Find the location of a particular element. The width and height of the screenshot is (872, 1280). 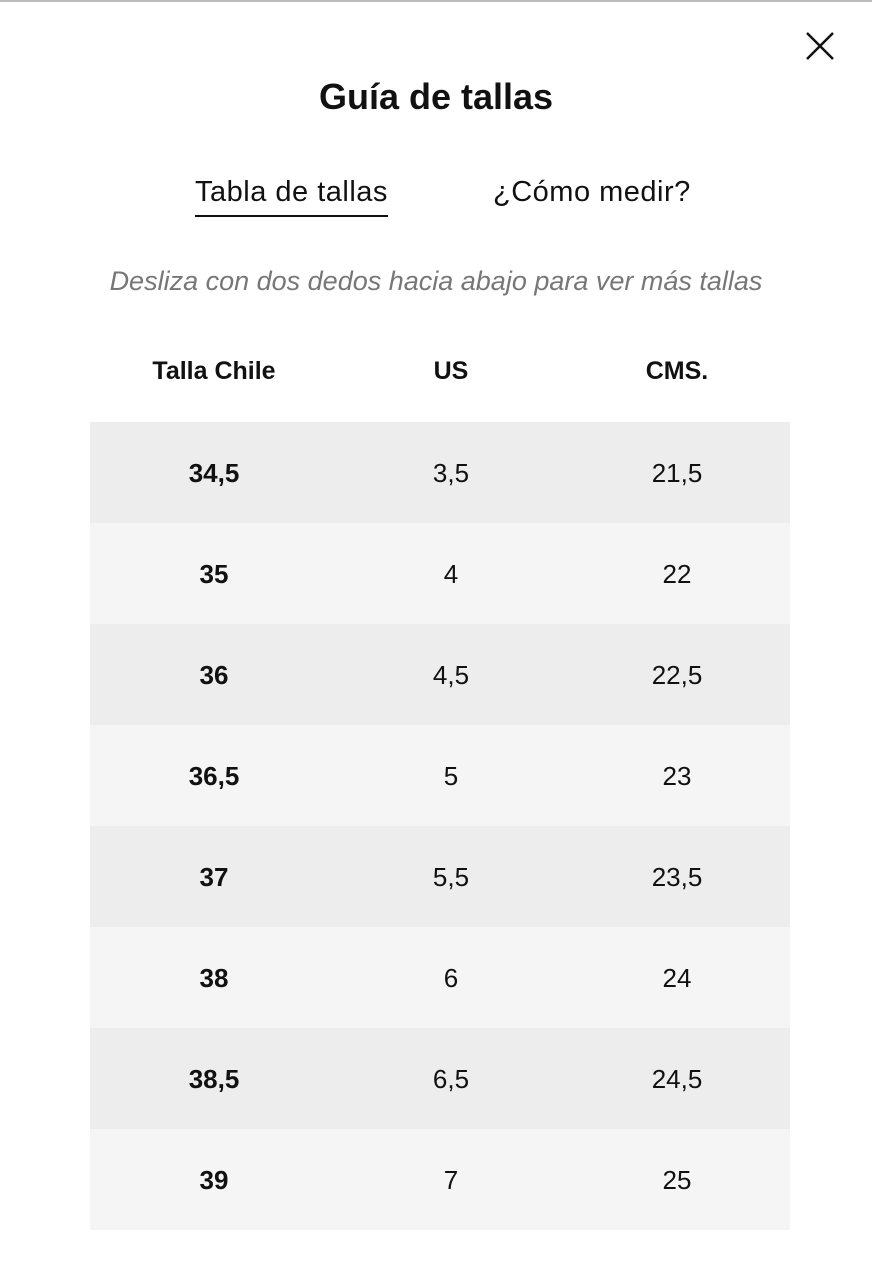

table-cell: 38,5 is located at coordinates (214, 1079).